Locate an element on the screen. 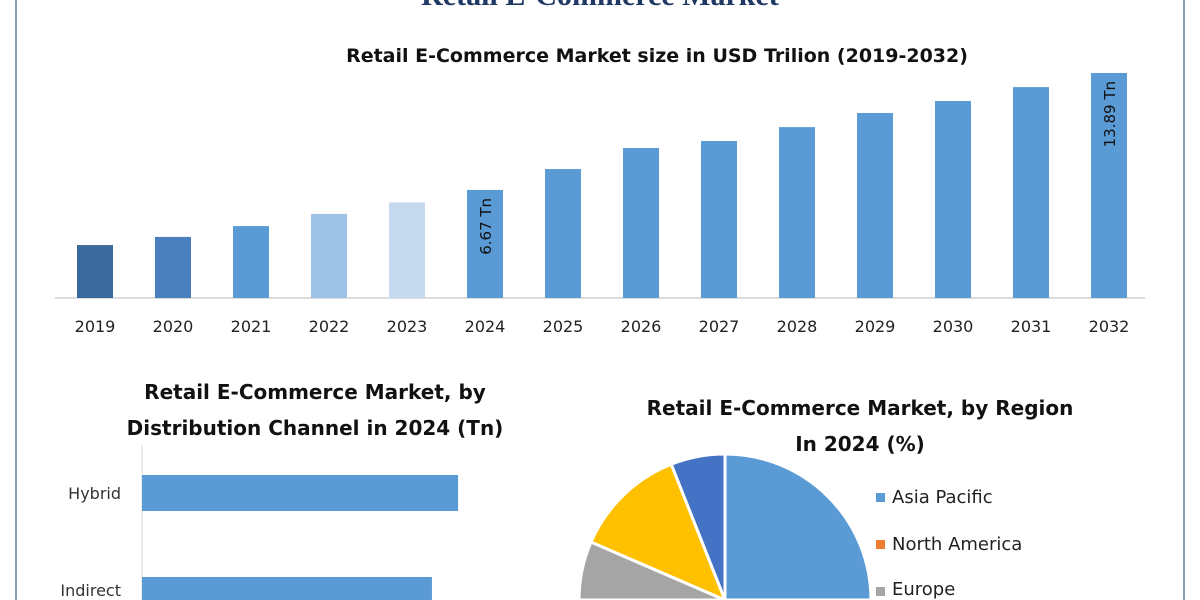 The height and width of the screenshot is (600, 1200). x-tick-label-2028: 2028 is located at coordinates (797, 326).